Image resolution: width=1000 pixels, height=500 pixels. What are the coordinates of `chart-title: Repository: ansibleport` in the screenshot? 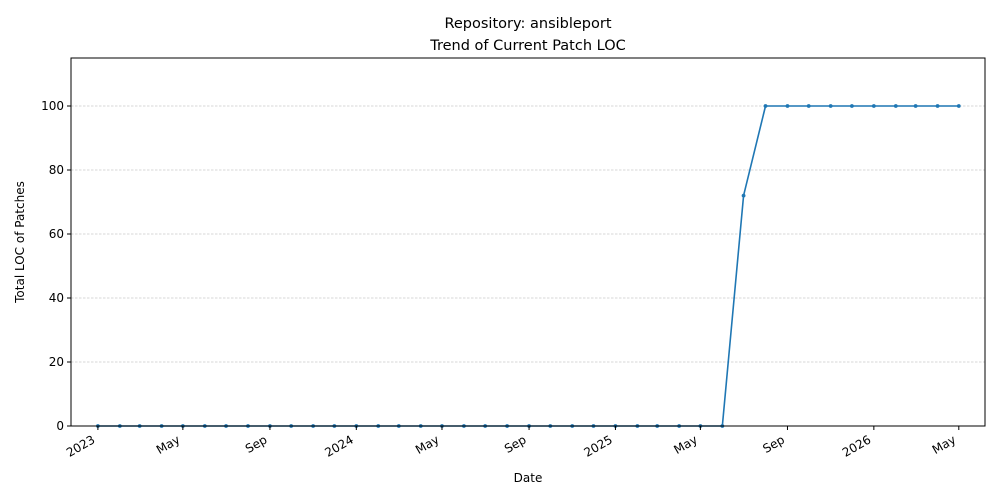 It's located at (527, 24).